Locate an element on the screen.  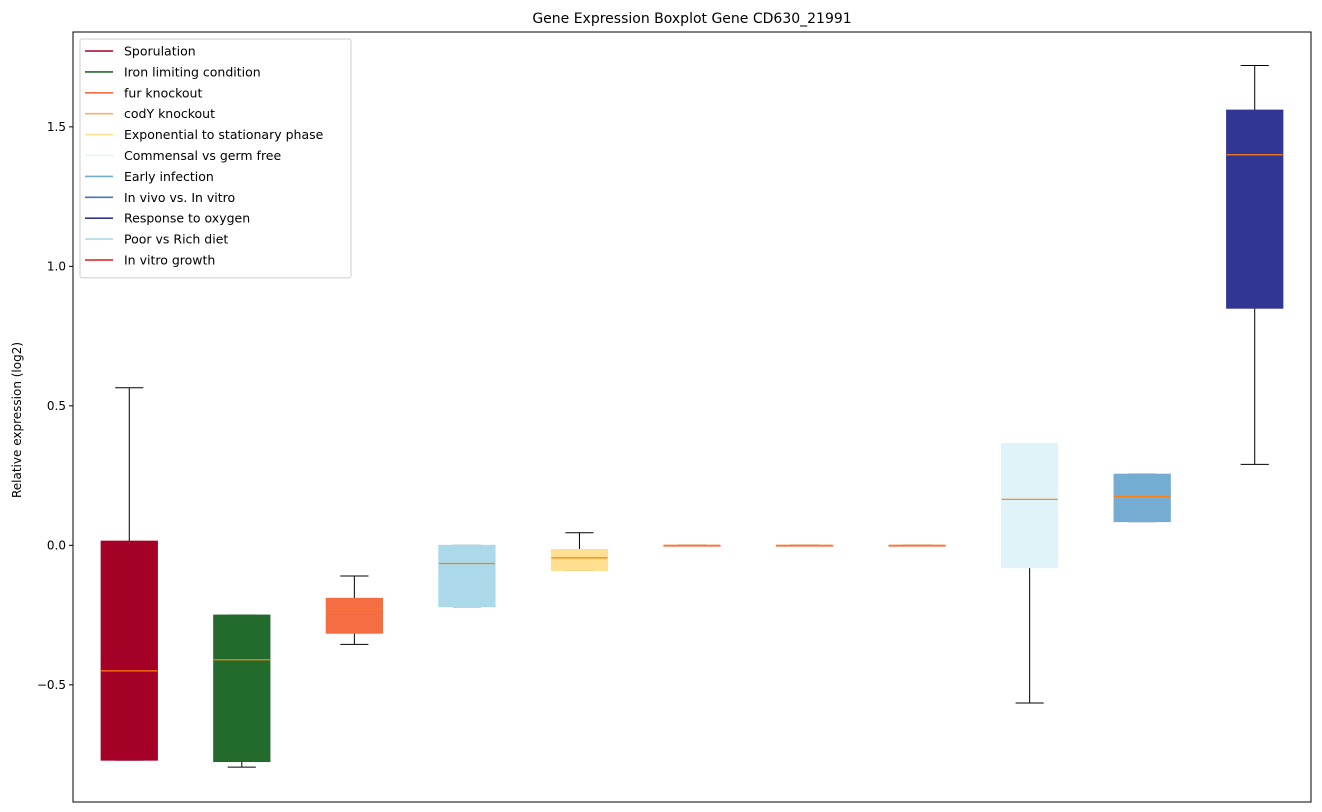
legend-item: fur knockout is located at coordinates (143, 92).